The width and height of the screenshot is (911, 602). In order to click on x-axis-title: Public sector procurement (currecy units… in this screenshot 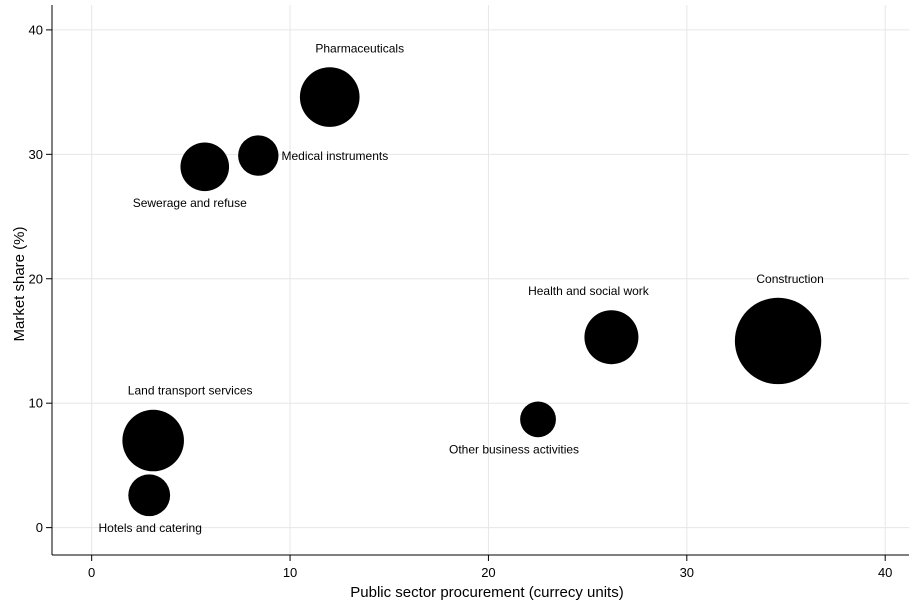, I will do `click(486, 592)`.